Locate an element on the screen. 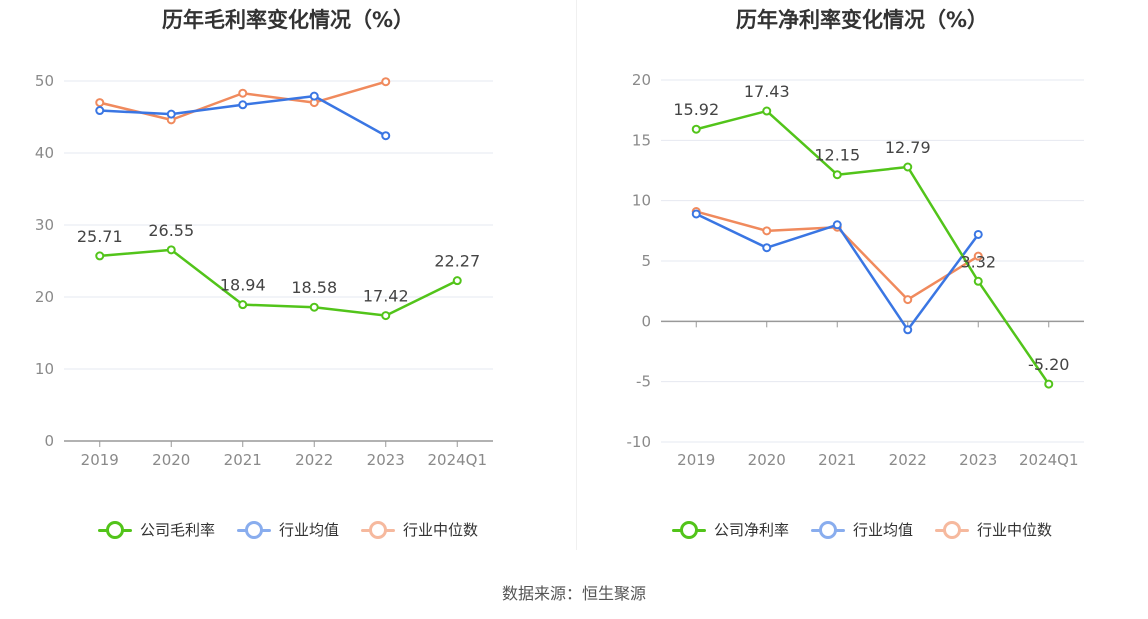 The height and width of the screenshot is (619, 1148). gross-legend-item-company: 公司毛利率 is located at coordinates (156, 529).